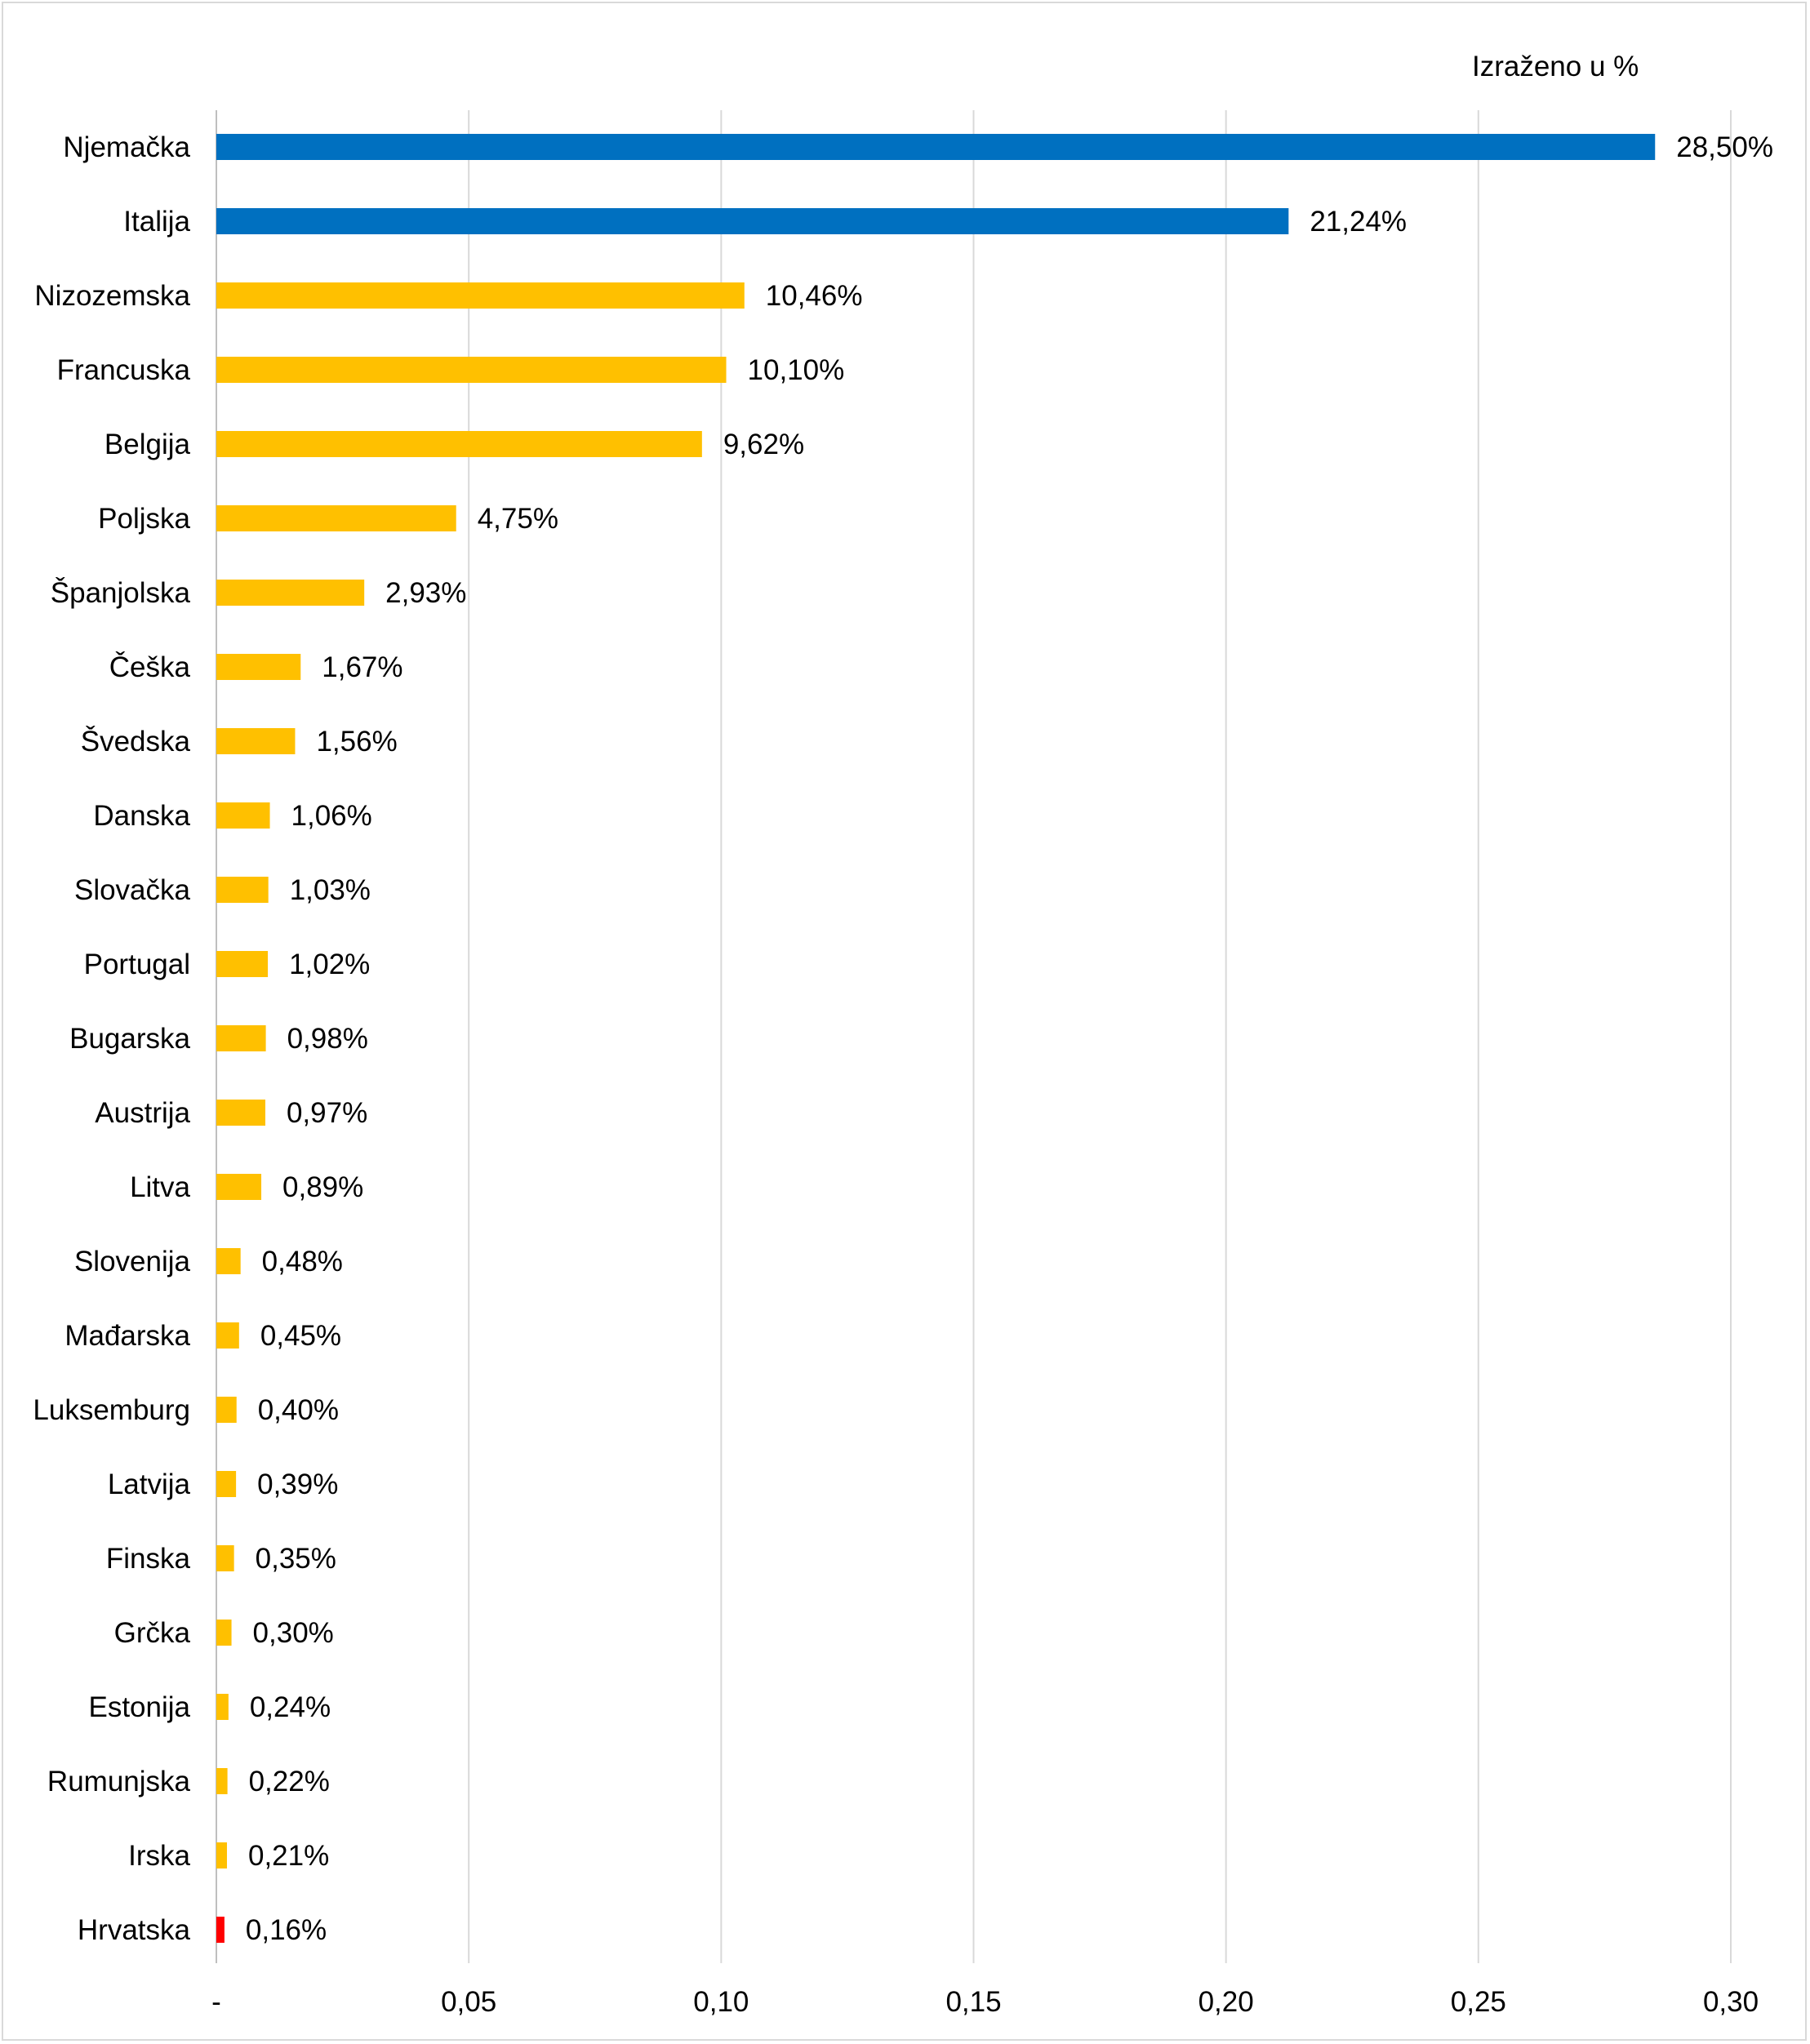 This screenshot has width=1810, height=2044. Describe the element at coordinates (127, 1336) in the screenshot. I see `category-label: Mađarska` at that location.